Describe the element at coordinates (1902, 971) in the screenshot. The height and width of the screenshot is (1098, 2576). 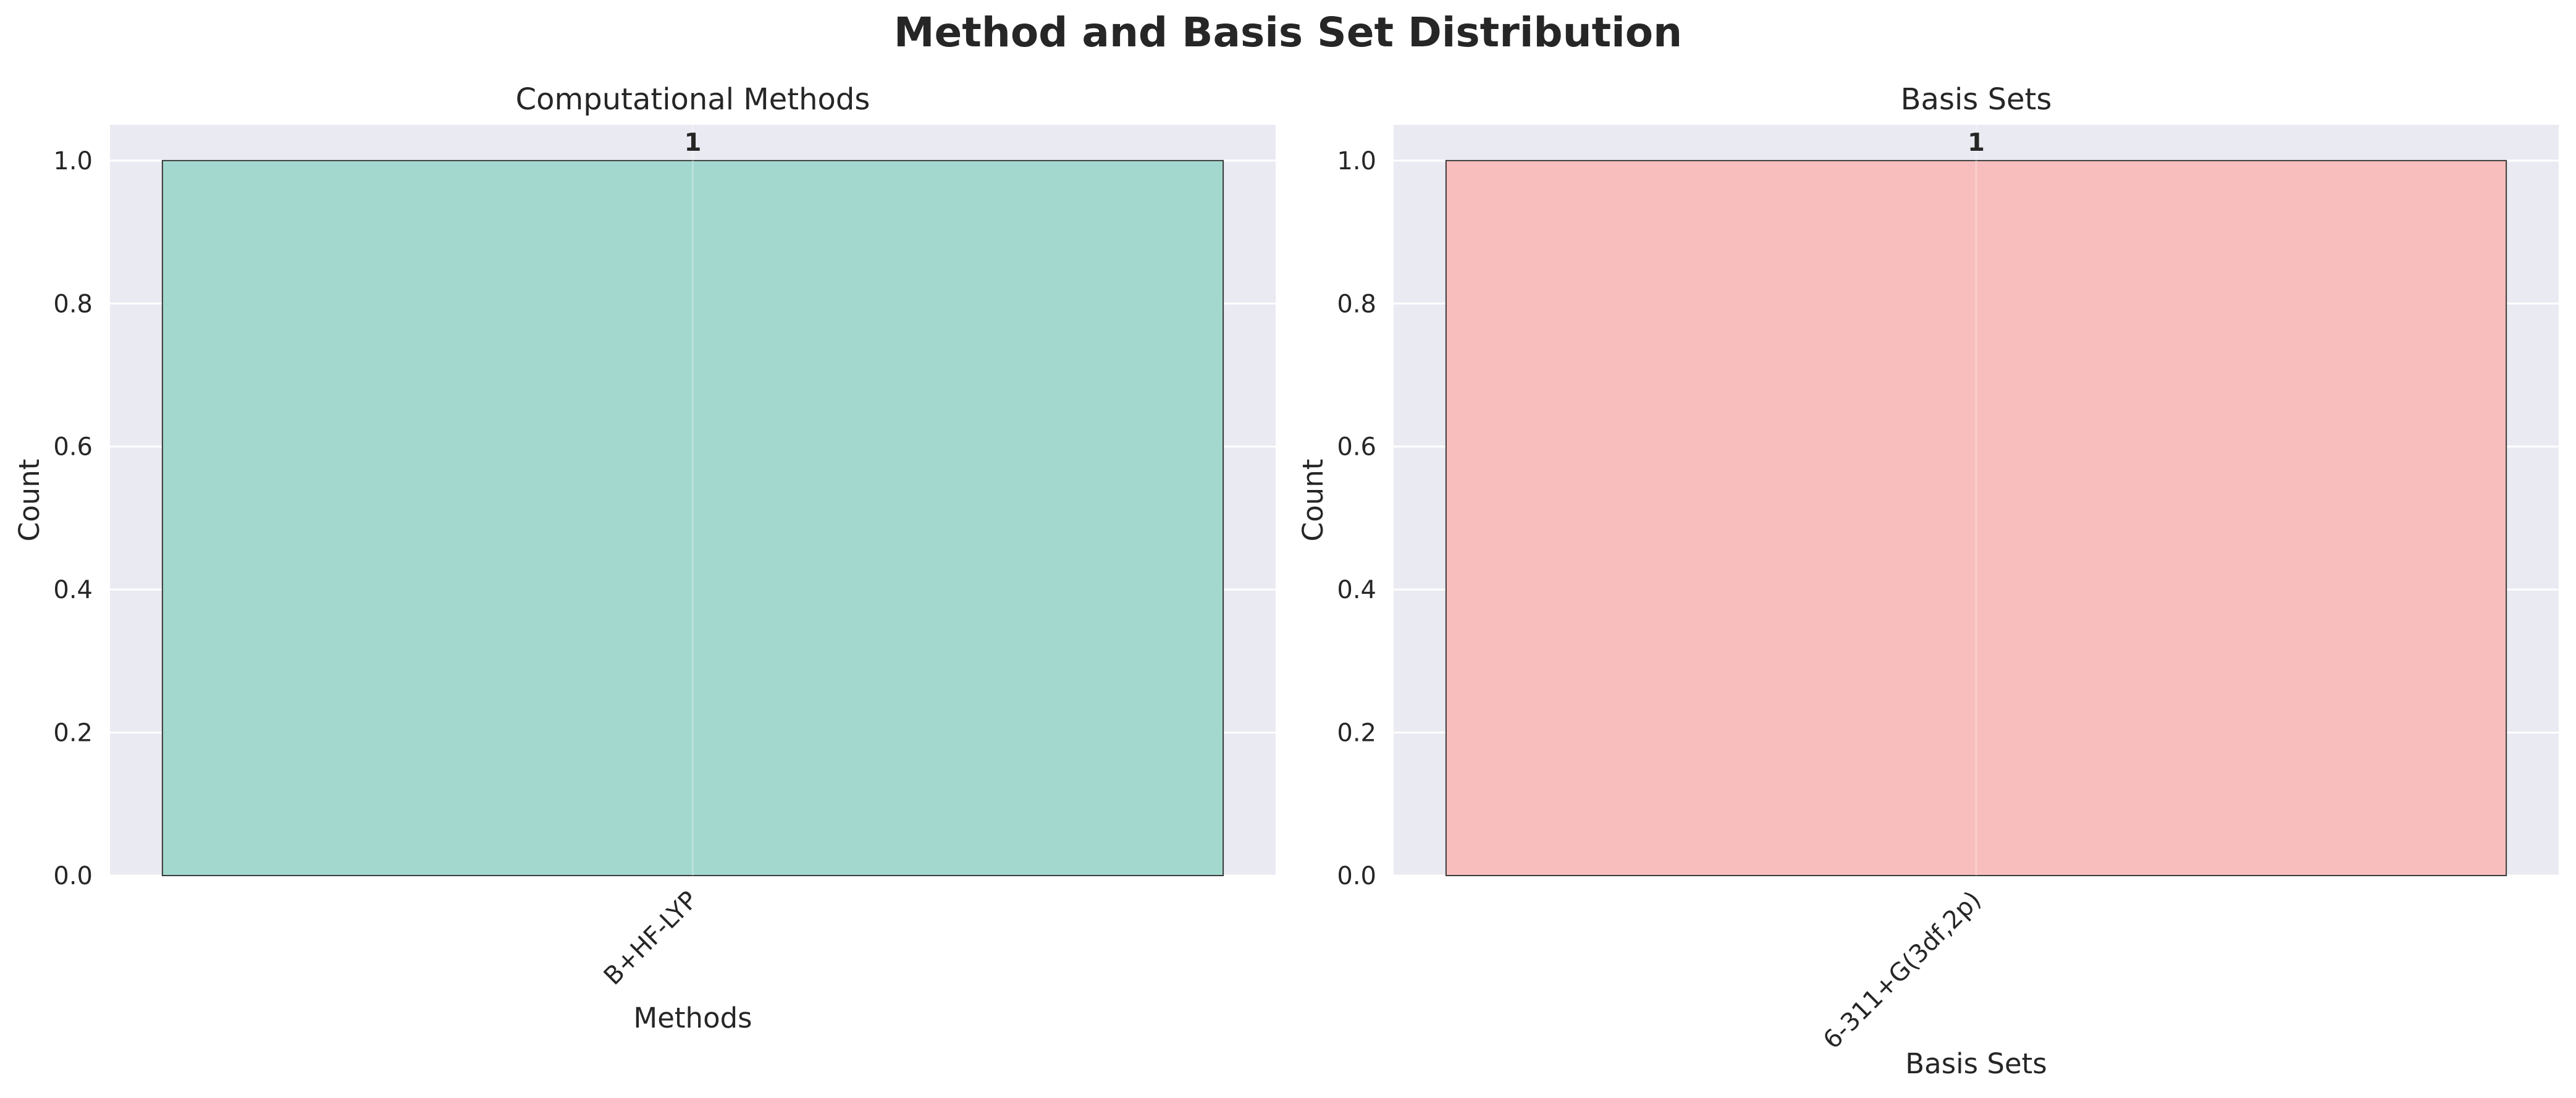
I see `x-tick-label: 6-311+G(3df,2p)` at that location.